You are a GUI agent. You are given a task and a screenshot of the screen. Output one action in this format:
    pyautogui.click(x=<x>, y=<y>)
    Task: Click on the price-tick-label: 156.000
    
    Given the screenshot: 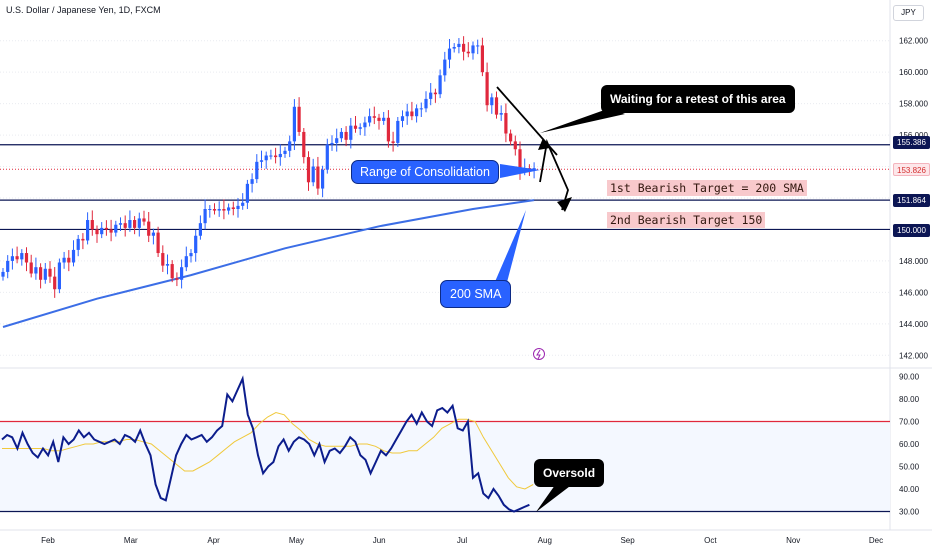 What is the action you would take?
    pyautogui.click(x=913, y=135)
    